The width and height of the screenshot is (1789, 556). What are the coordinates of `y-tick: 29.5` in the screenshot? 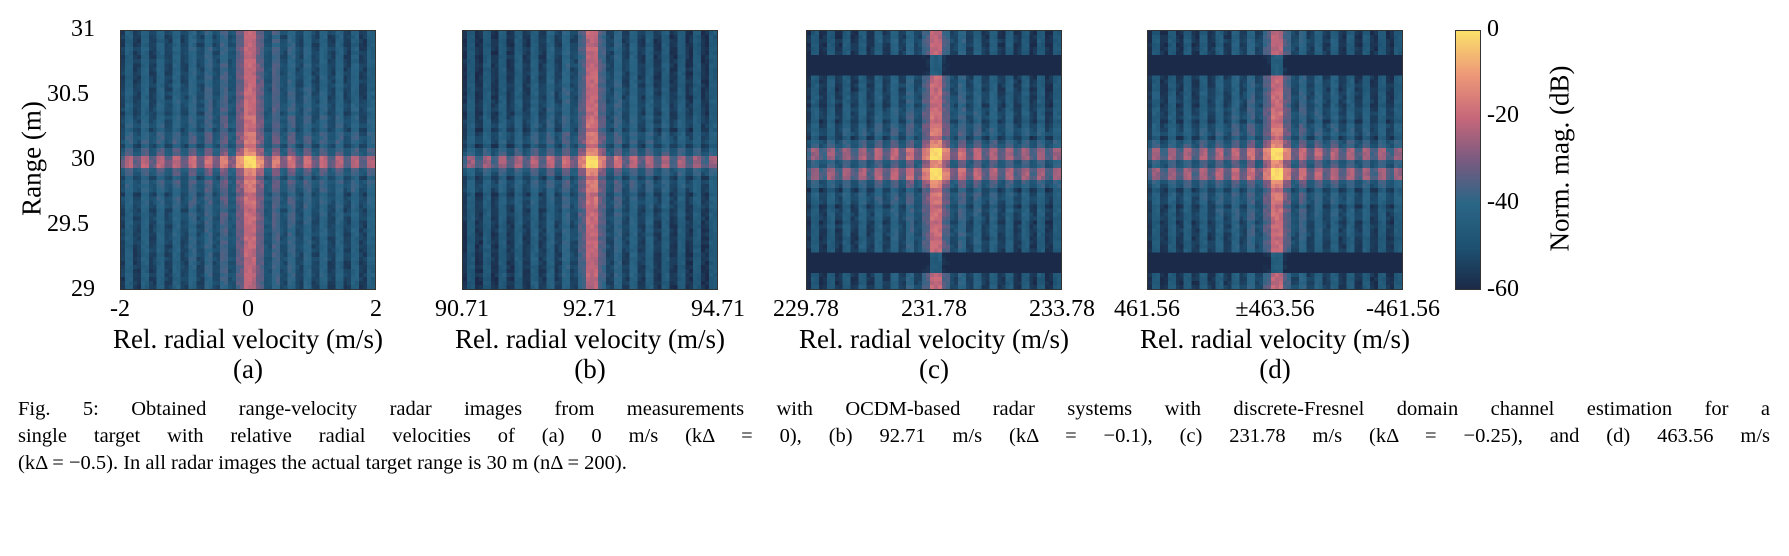 It's located at (68, 224).